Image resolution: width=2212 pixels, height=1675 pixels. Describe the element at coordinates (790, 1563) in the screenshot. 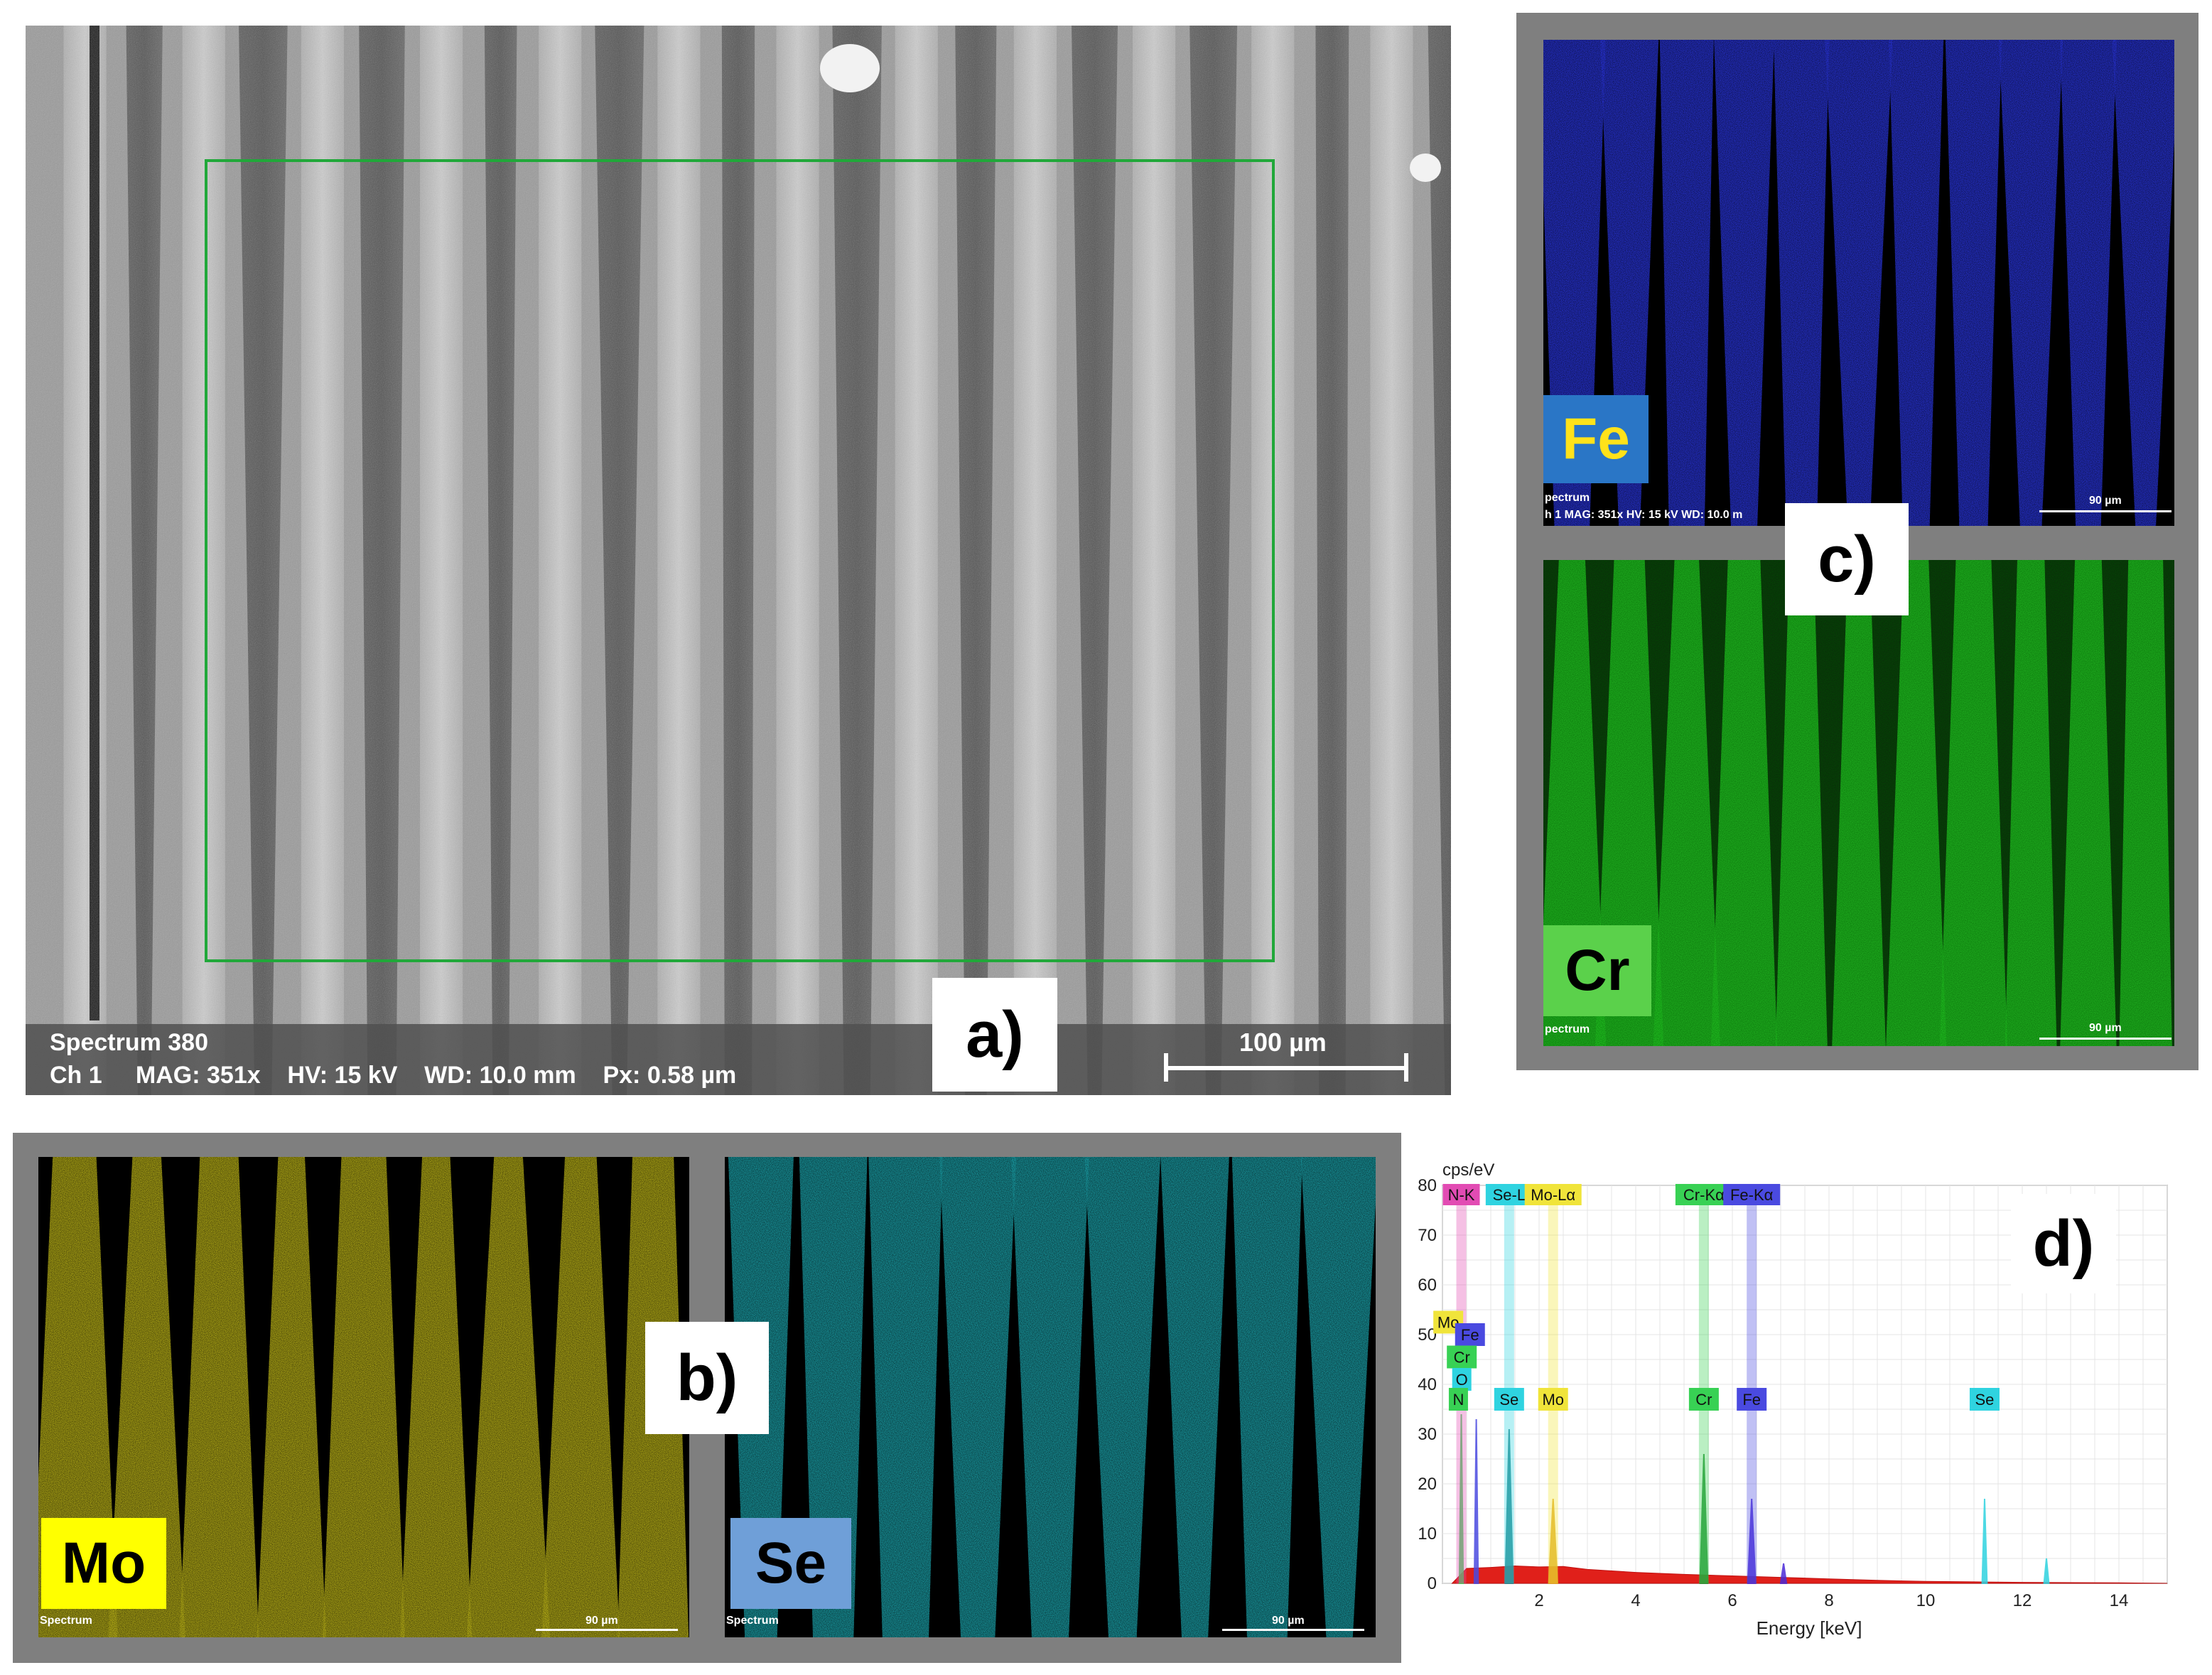

I see `se-element-tag: Se` at that location.